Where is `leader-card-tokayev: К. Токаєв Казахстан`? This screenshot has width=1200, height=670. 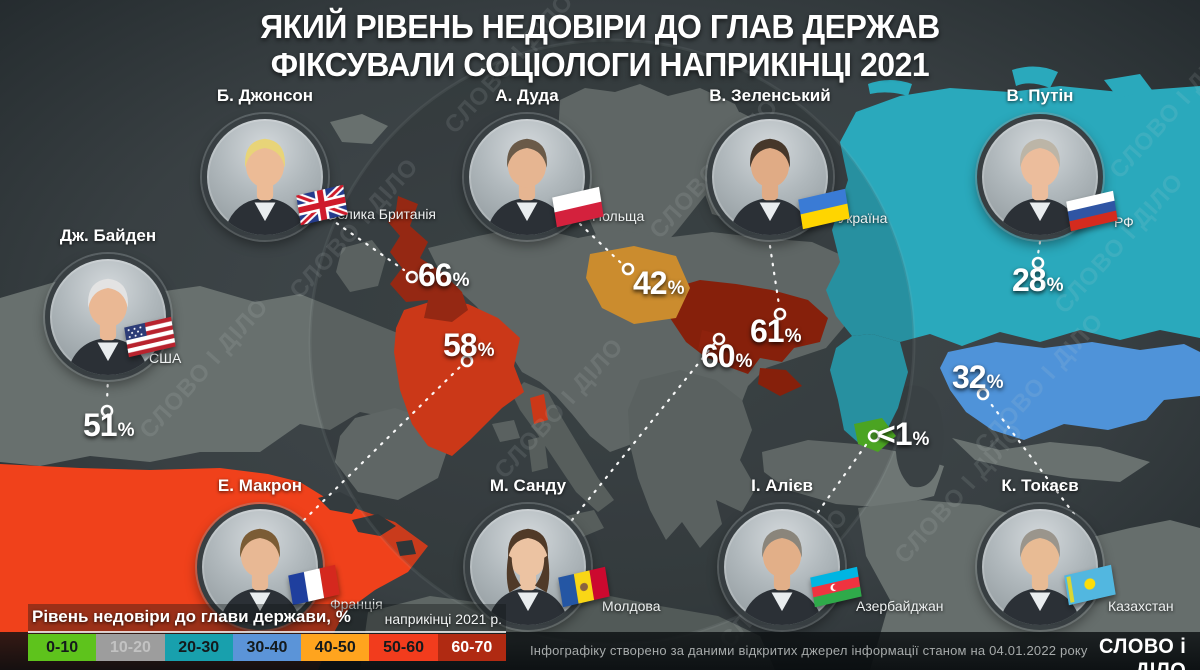 leader-card-tokayev: К. Токаєв Казахстан is located at coordinates (1064, 553).